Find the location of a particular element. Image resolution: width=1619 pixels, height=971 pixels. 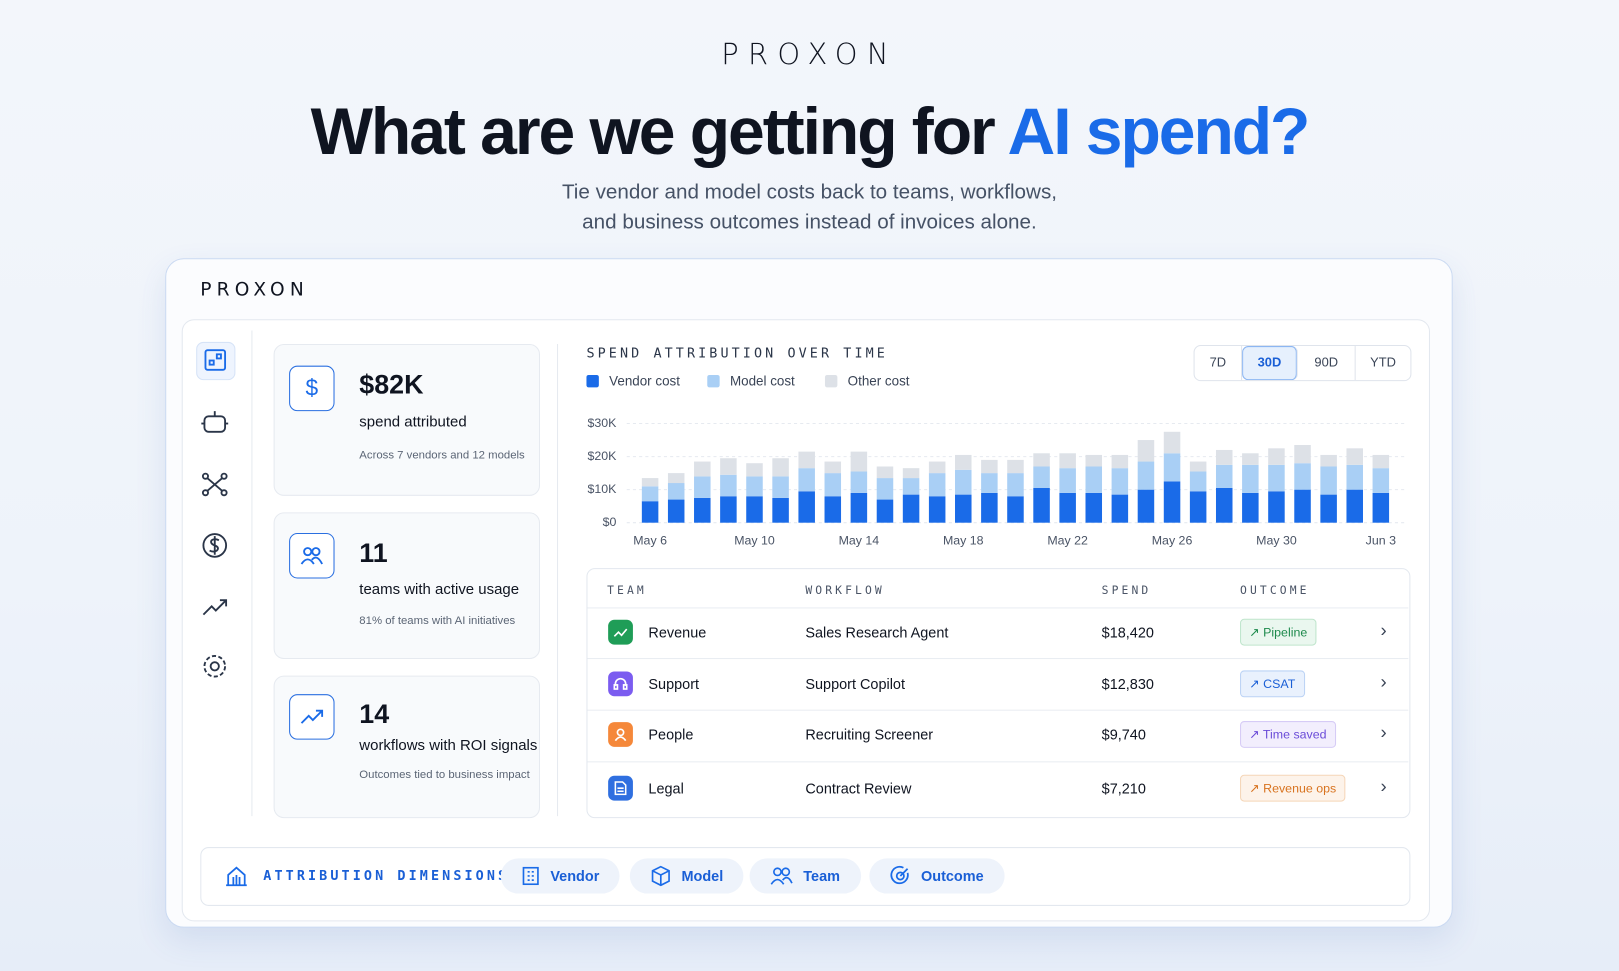

dimension: Model is located at coordinates (702, 876).